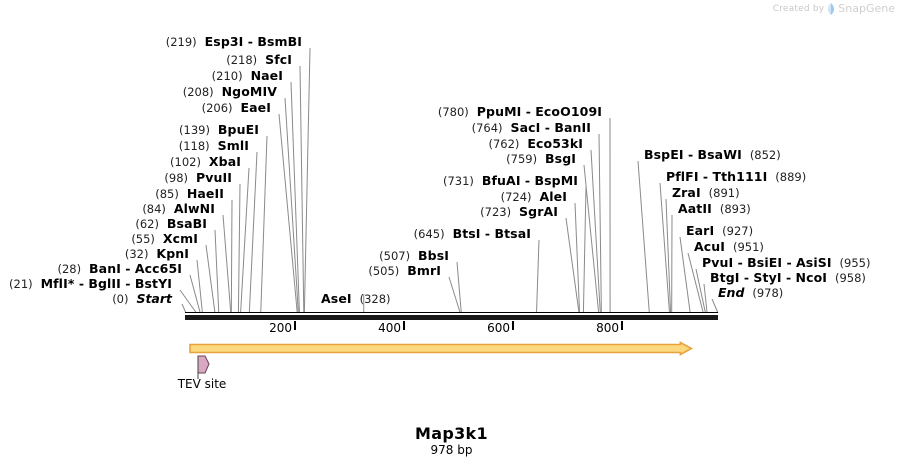 The image size is (903, 464). What do you see at coordinates (153, 283) in the screenshot?
I see `enzyme-name: BstYI` at bounding box center [153, 283].